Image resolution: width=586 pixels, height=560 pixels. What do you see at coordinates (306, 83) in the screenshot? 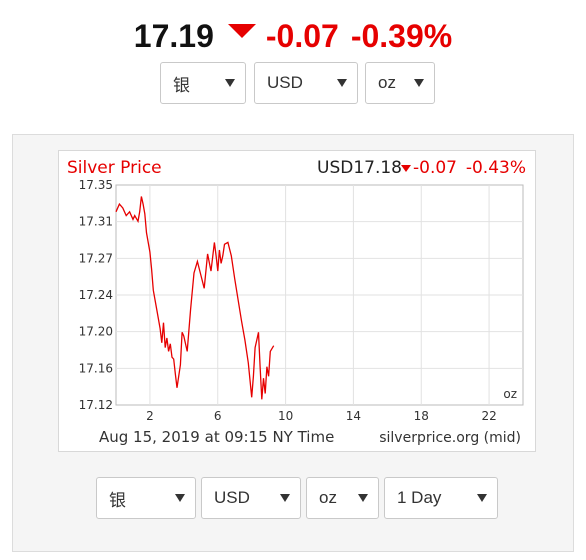
I see `top-currency-select: USD` at bounding box center [306, 83].